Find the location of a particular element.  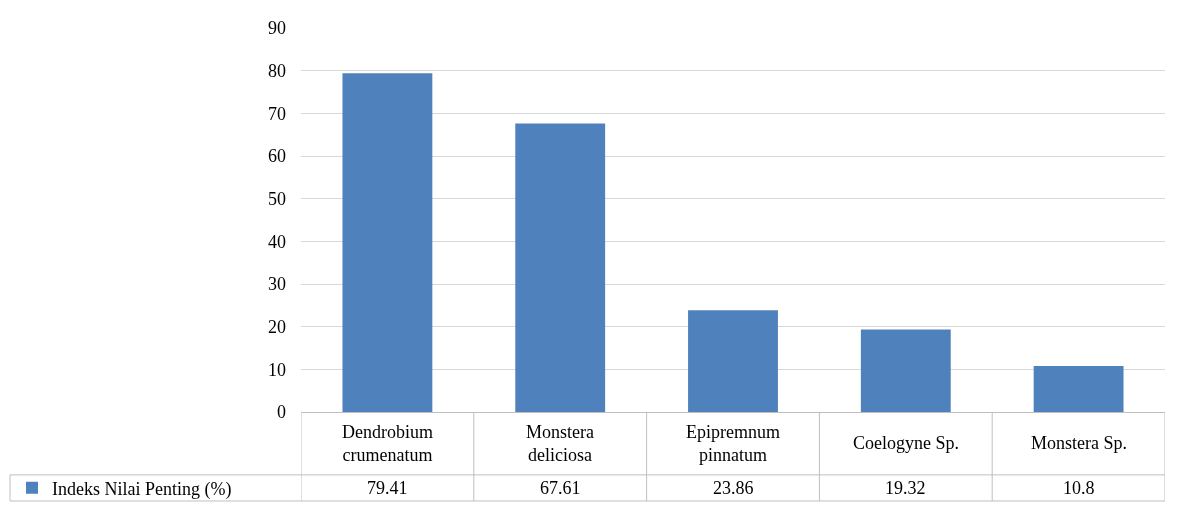

y-tick-label: 60 is located at coordinates (277, 156).